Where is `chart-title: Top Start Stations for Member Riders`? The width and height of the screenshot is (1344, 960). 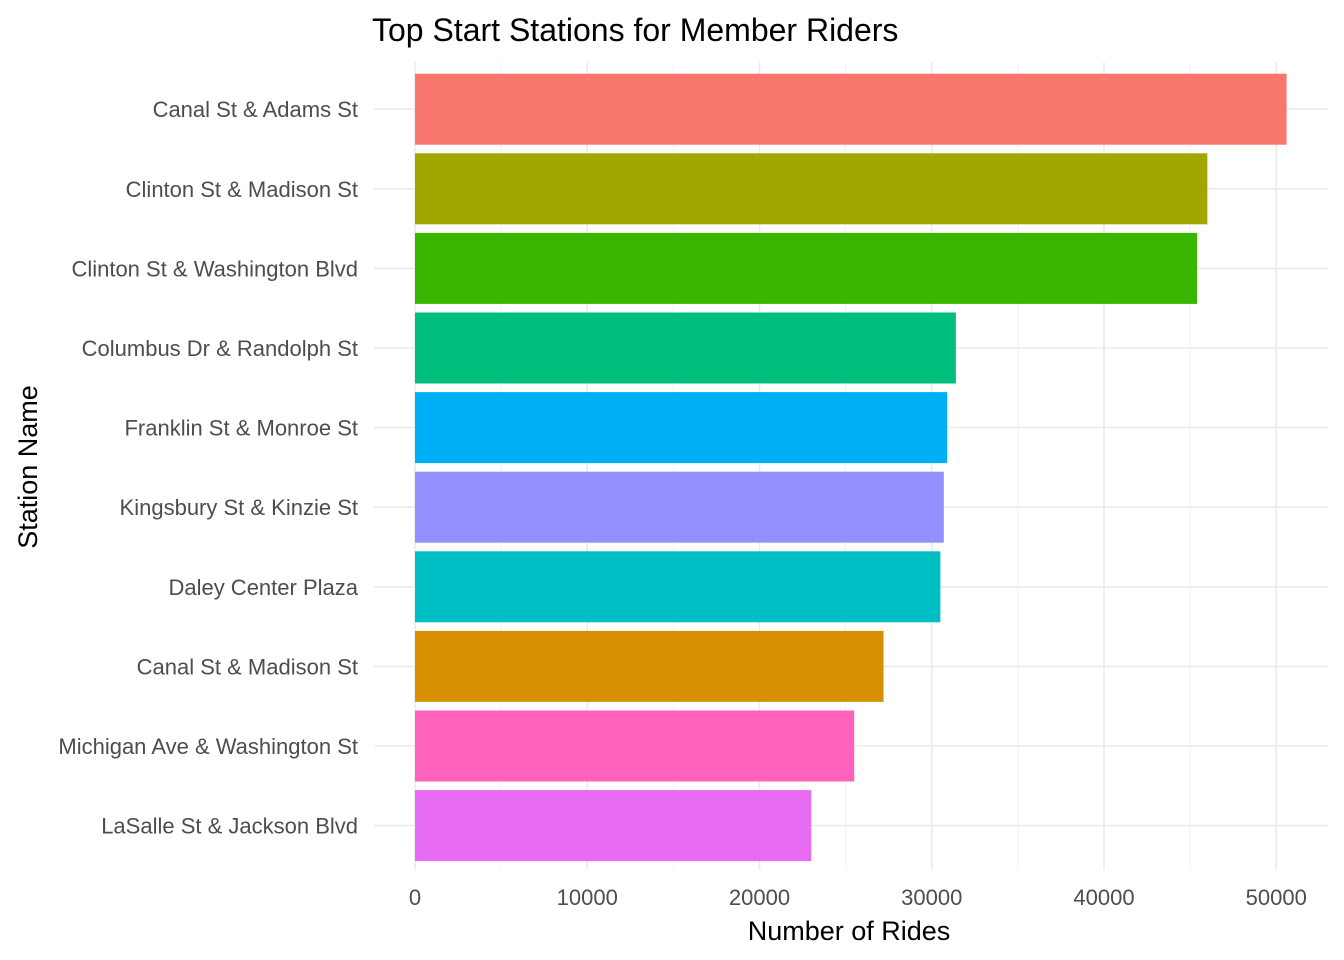 chart-title: Top Start Stations for Member Riders is located at coordinates (635, 30).